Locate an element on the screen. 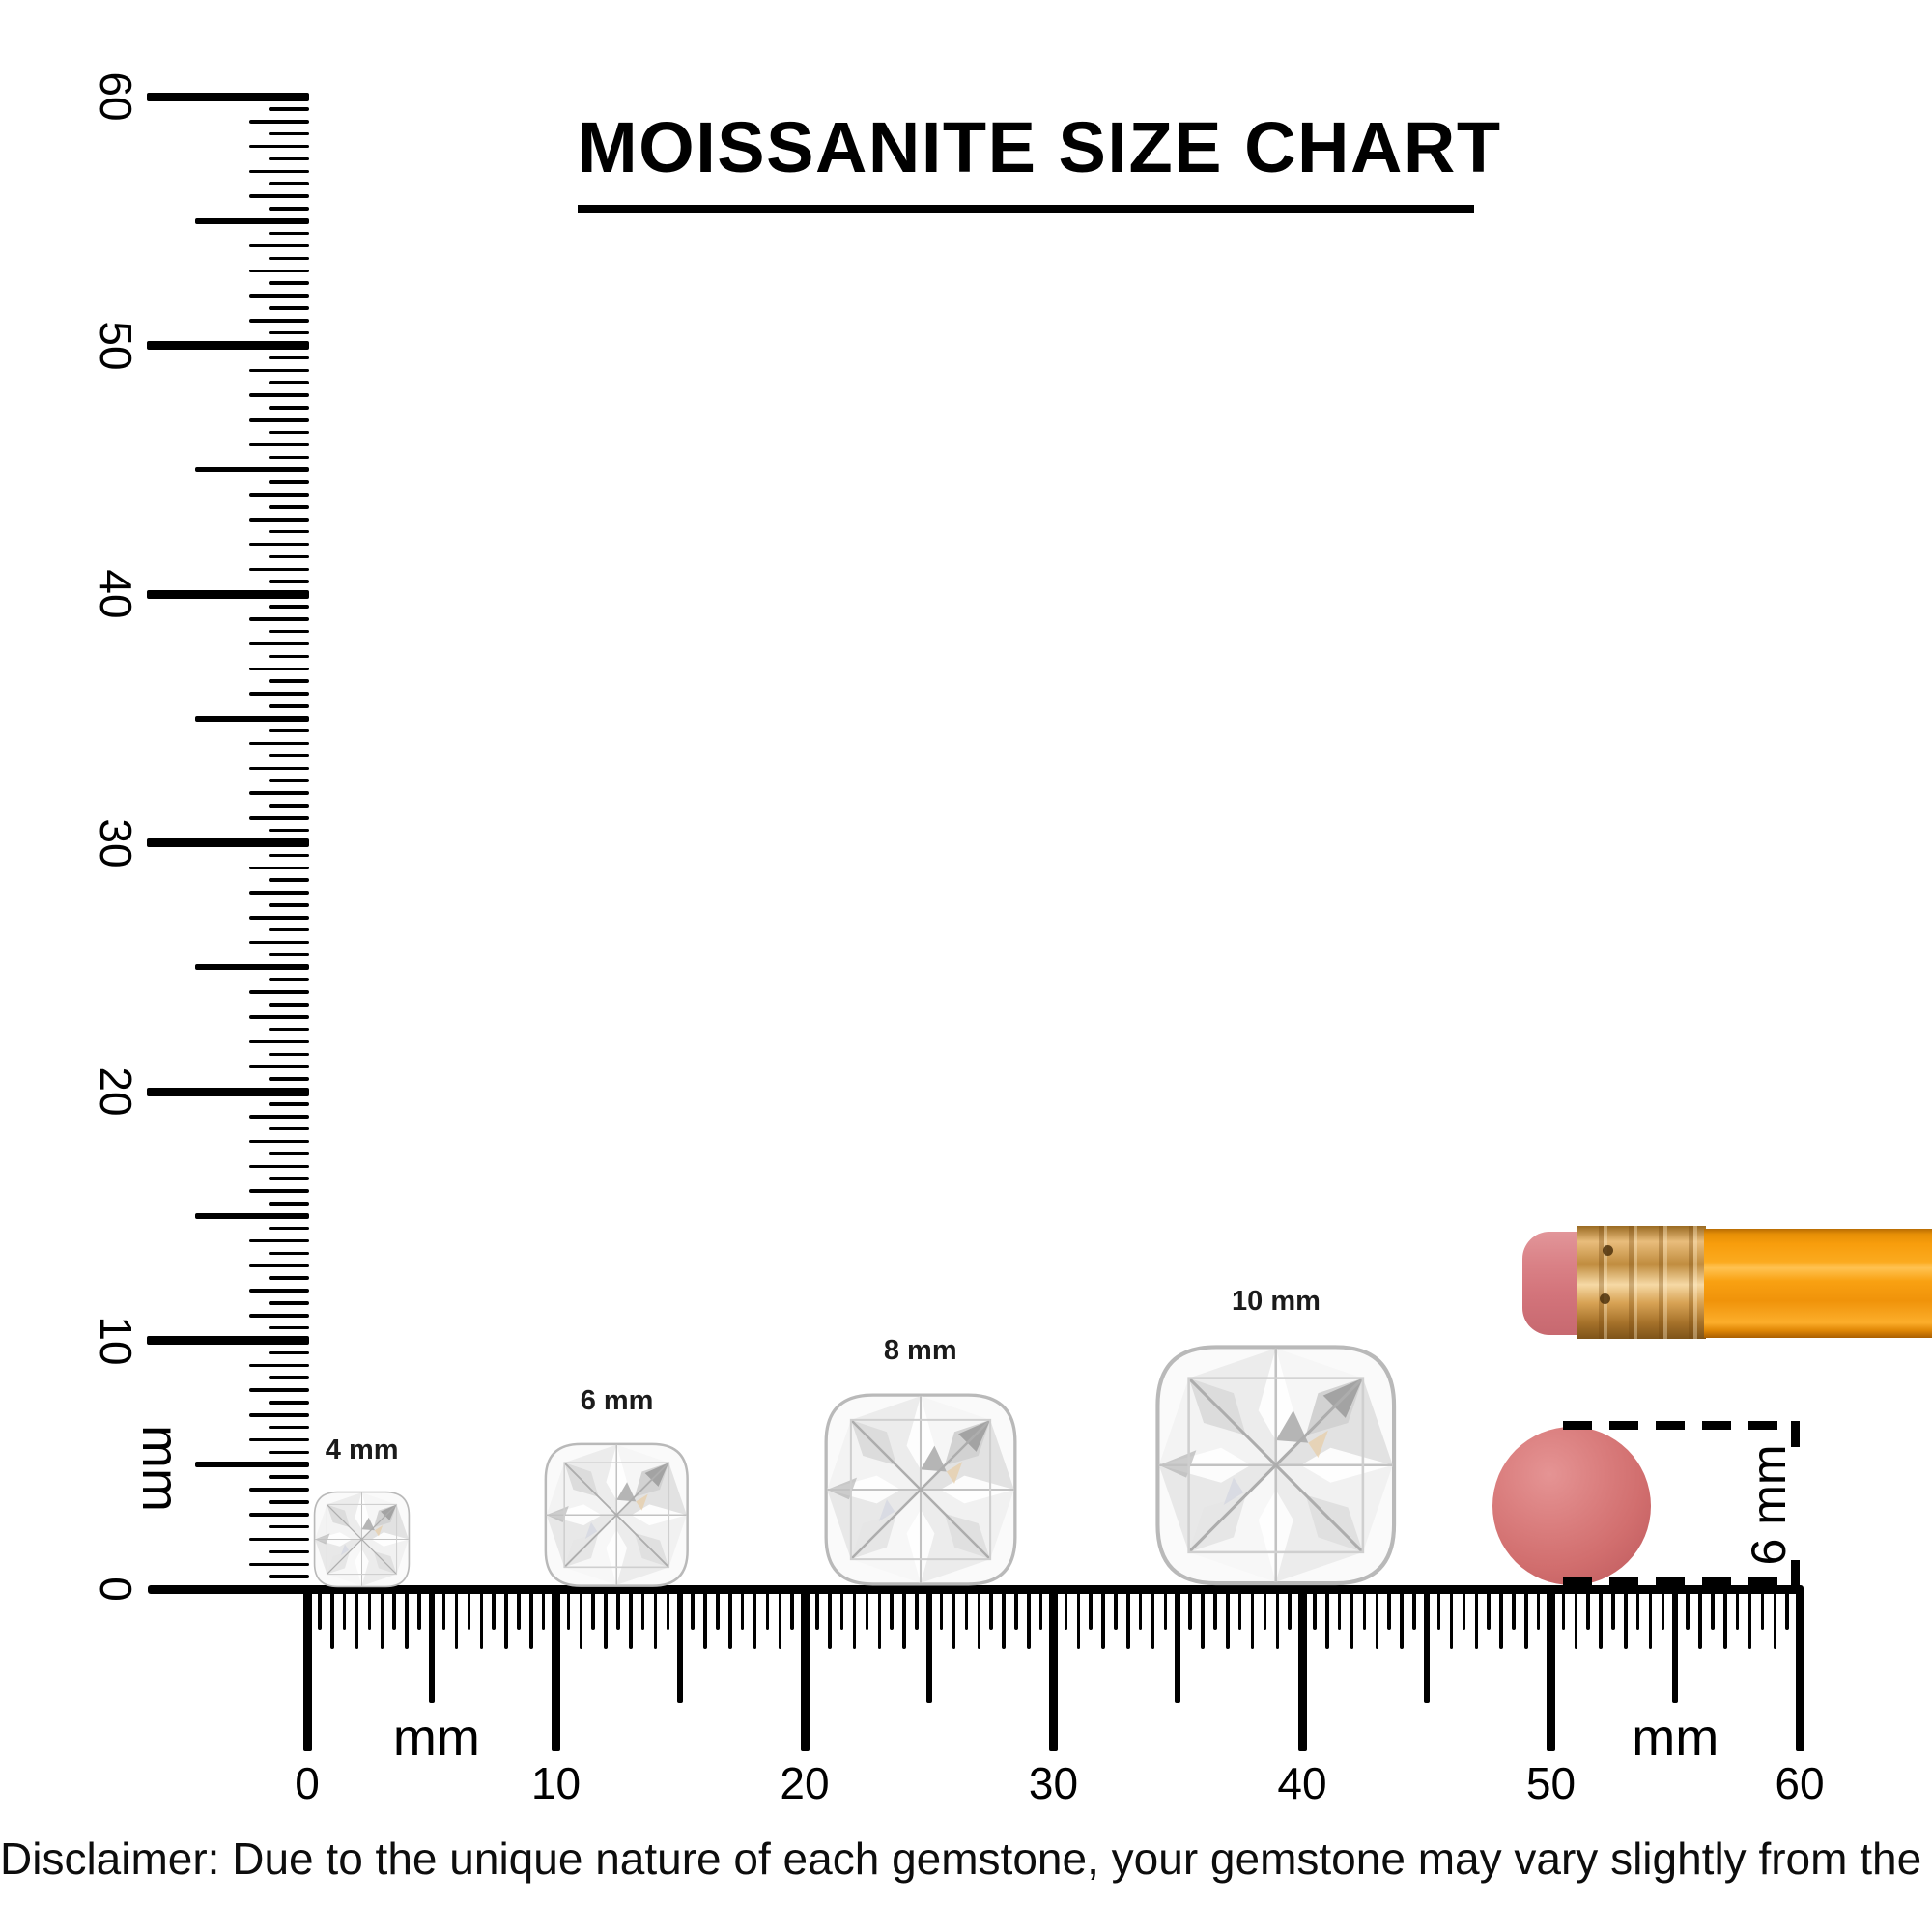 This screenshot has height=1932, width=1932. horizontal-ruler-unit-label: mm is located at coordinates (1675, 1738).